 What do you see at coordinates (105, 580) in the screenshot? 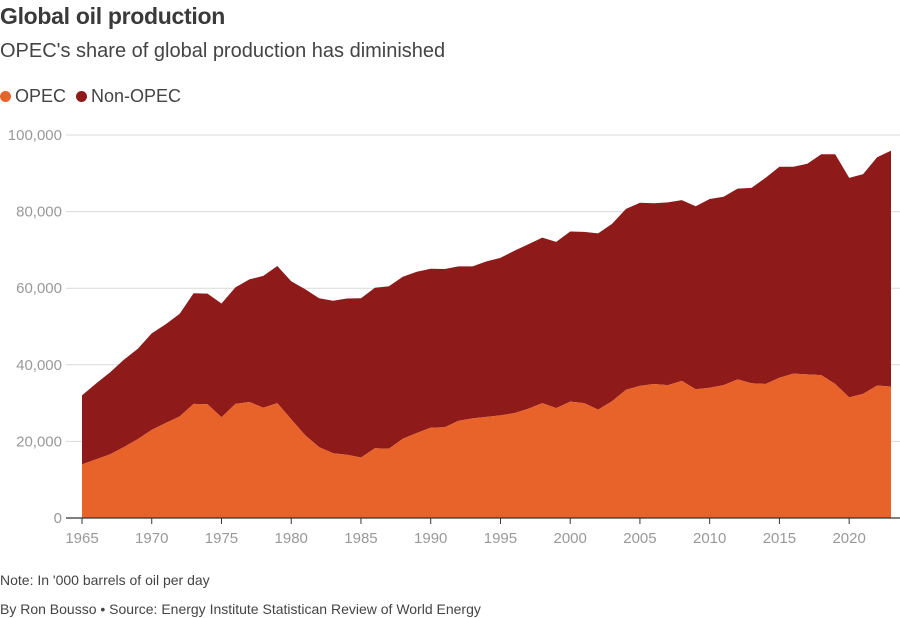
I see `footer-note: Note: In '000 barrels of oil per day` at bounding box center [105, 580].